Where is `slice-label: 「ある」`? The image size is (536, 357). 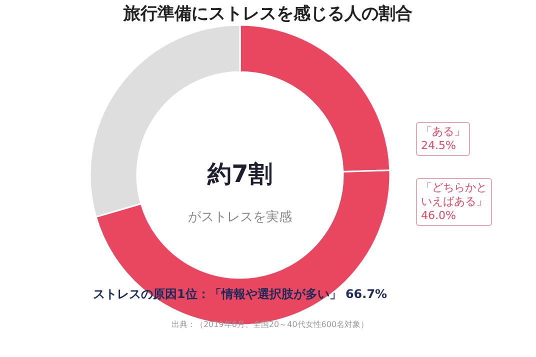 slice-label: 「ある」 is located at coordinates (443, 132).